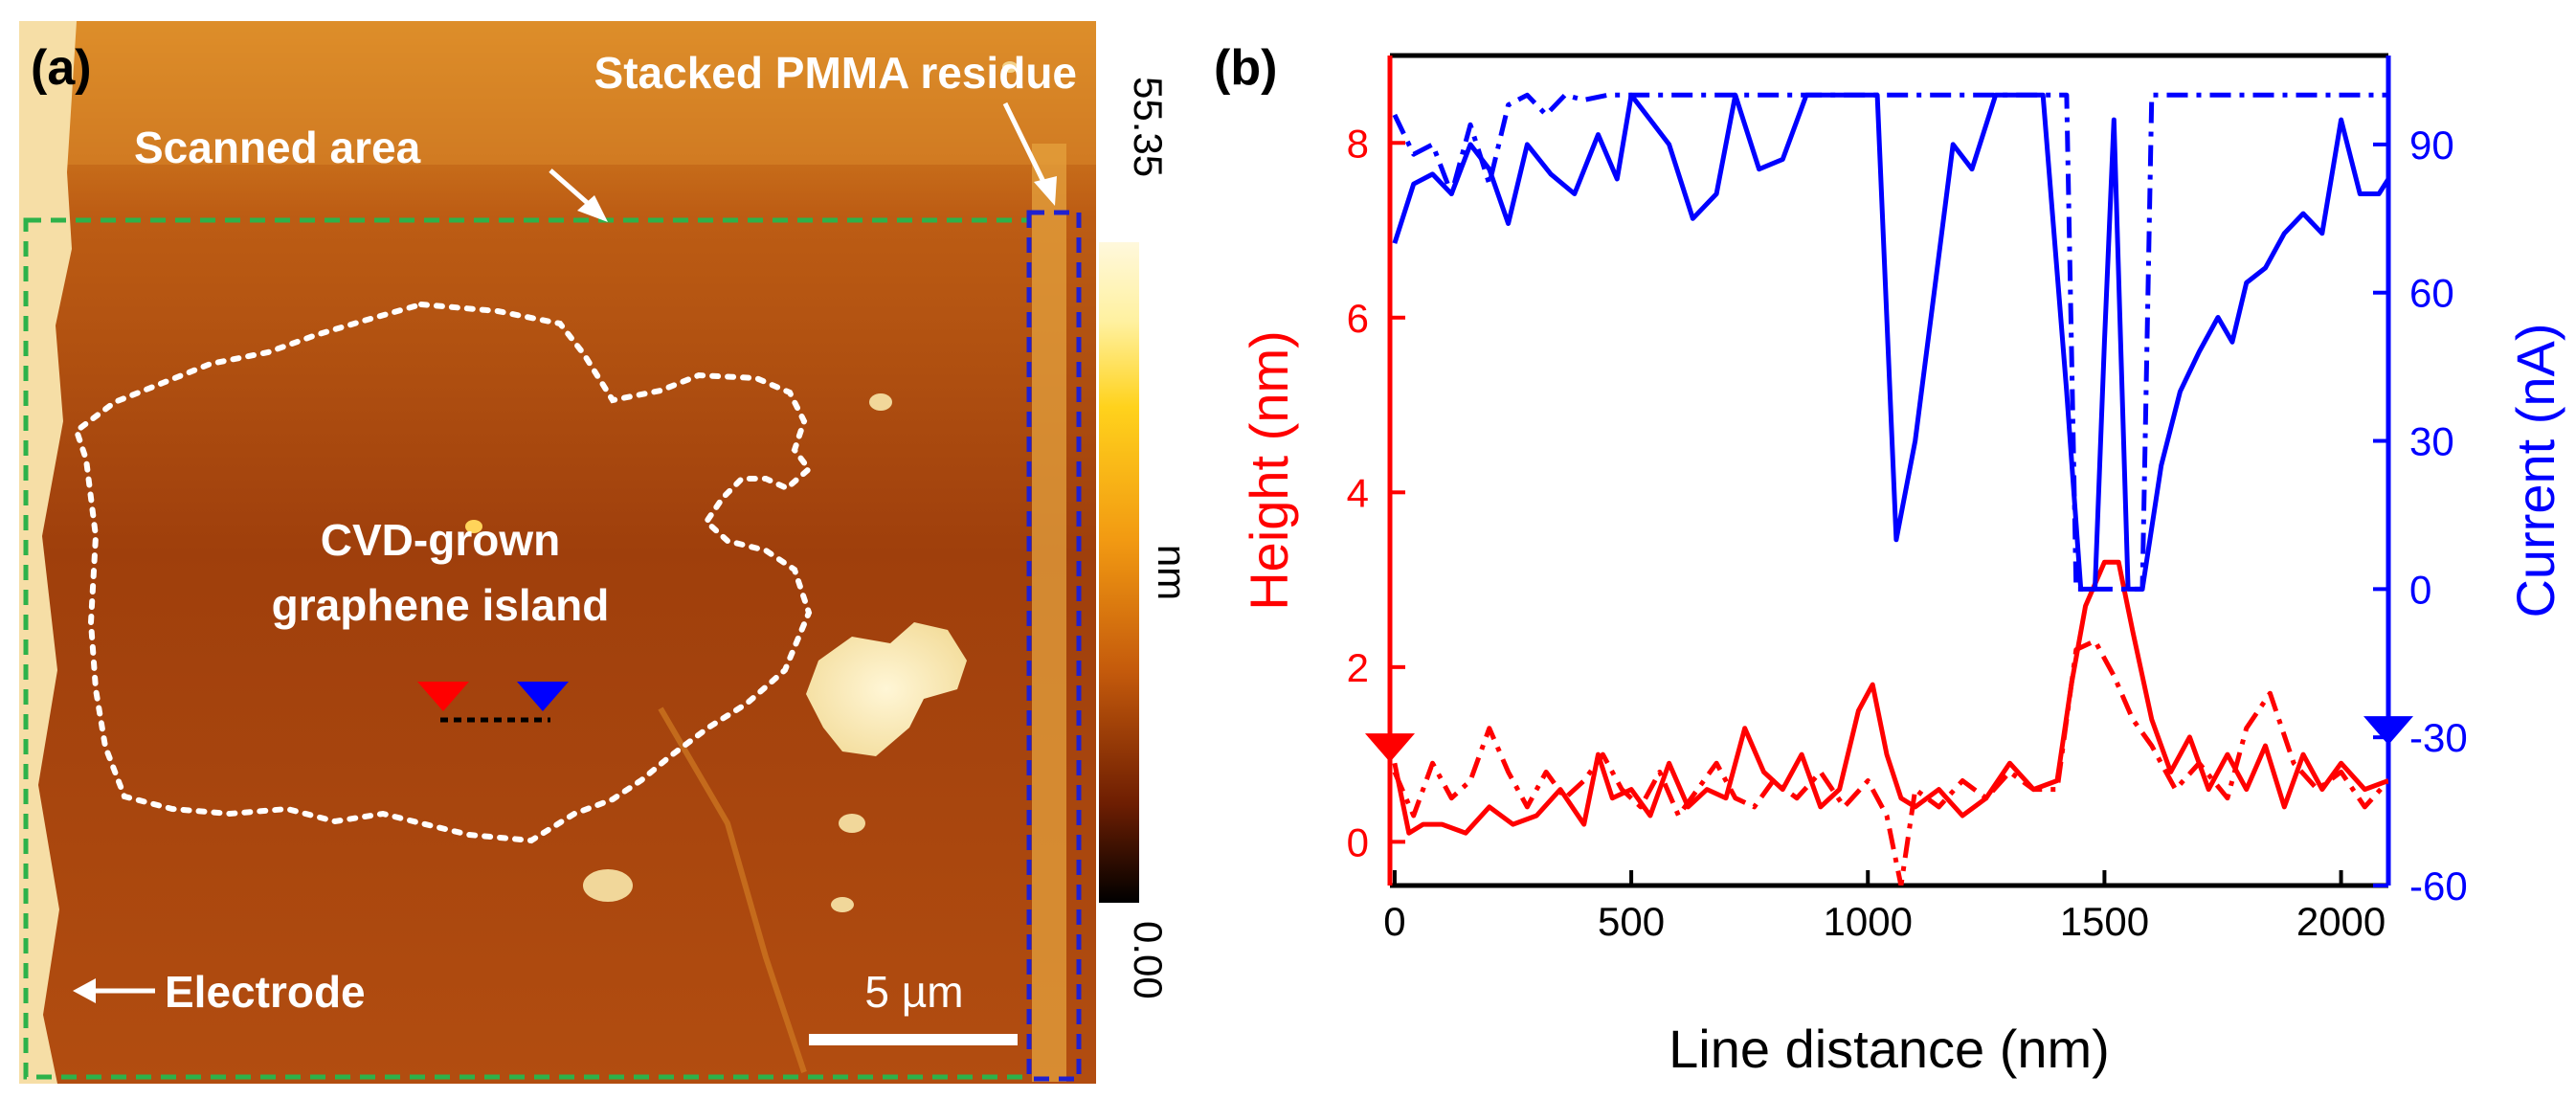 The height and width of the screenshot is (1099, 2576). I want to click on wrinkle, so click(733, 889).